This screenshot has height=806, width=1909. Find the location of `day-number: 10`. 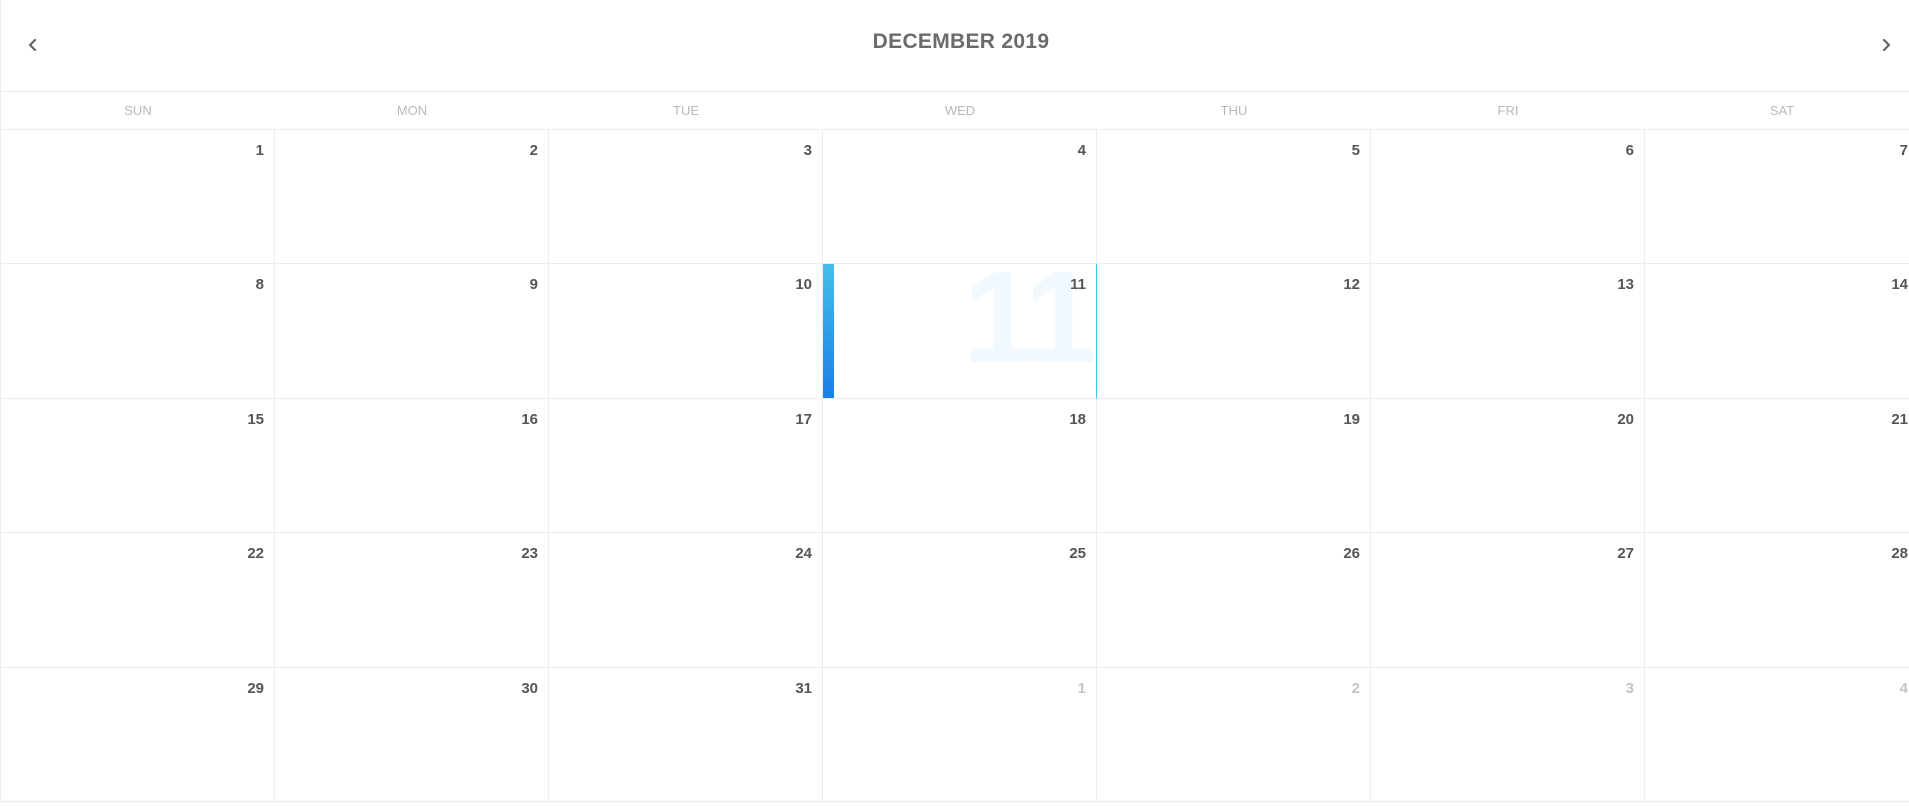

day-number: 10 is located at coordinates (803, 285).